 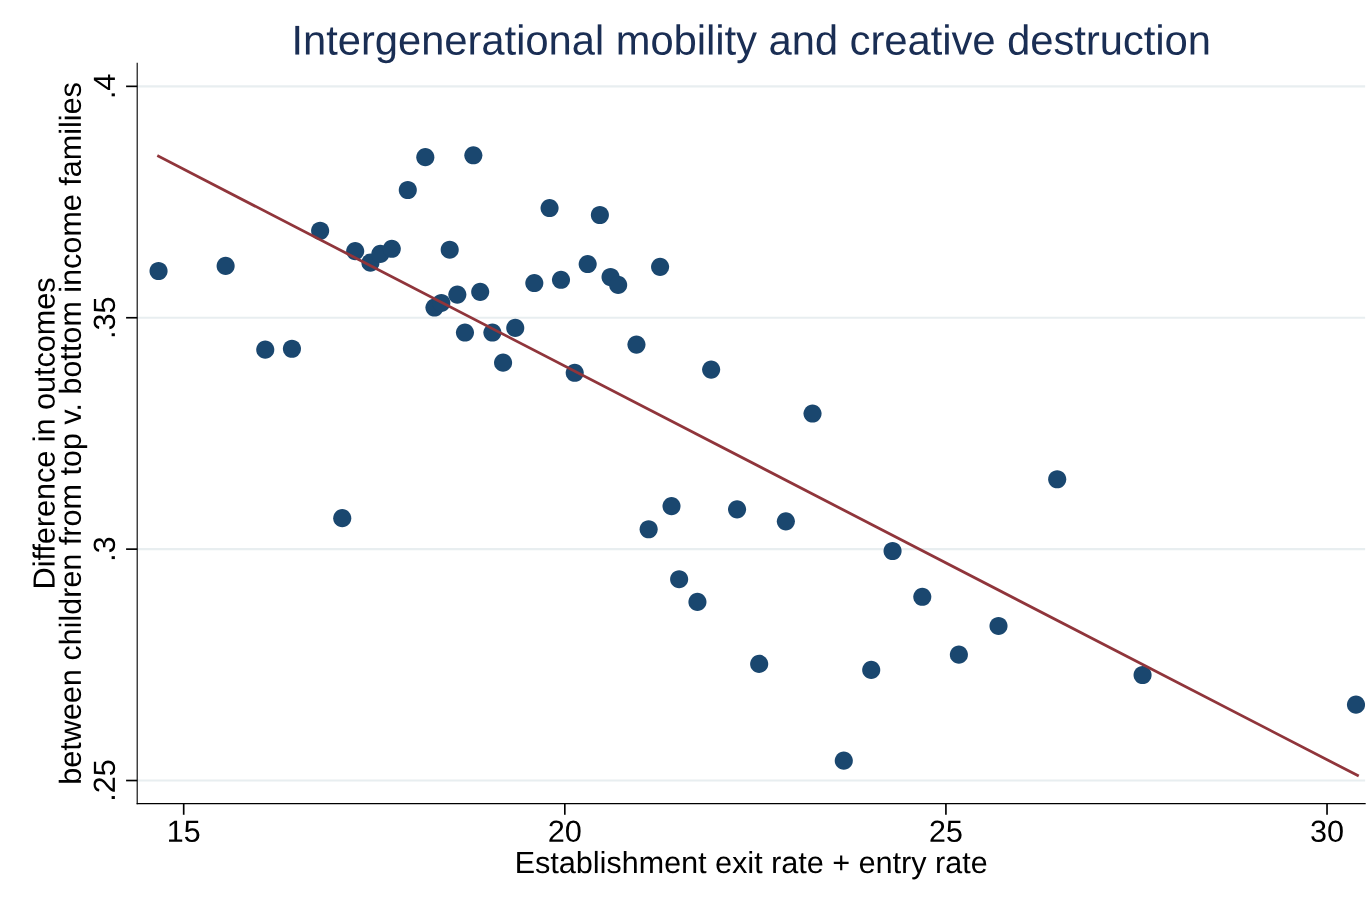 What do you see at coordinates (565, 831) in the screenshot?
I see `x-tick-label: 20` at bounding box center [565, 831].